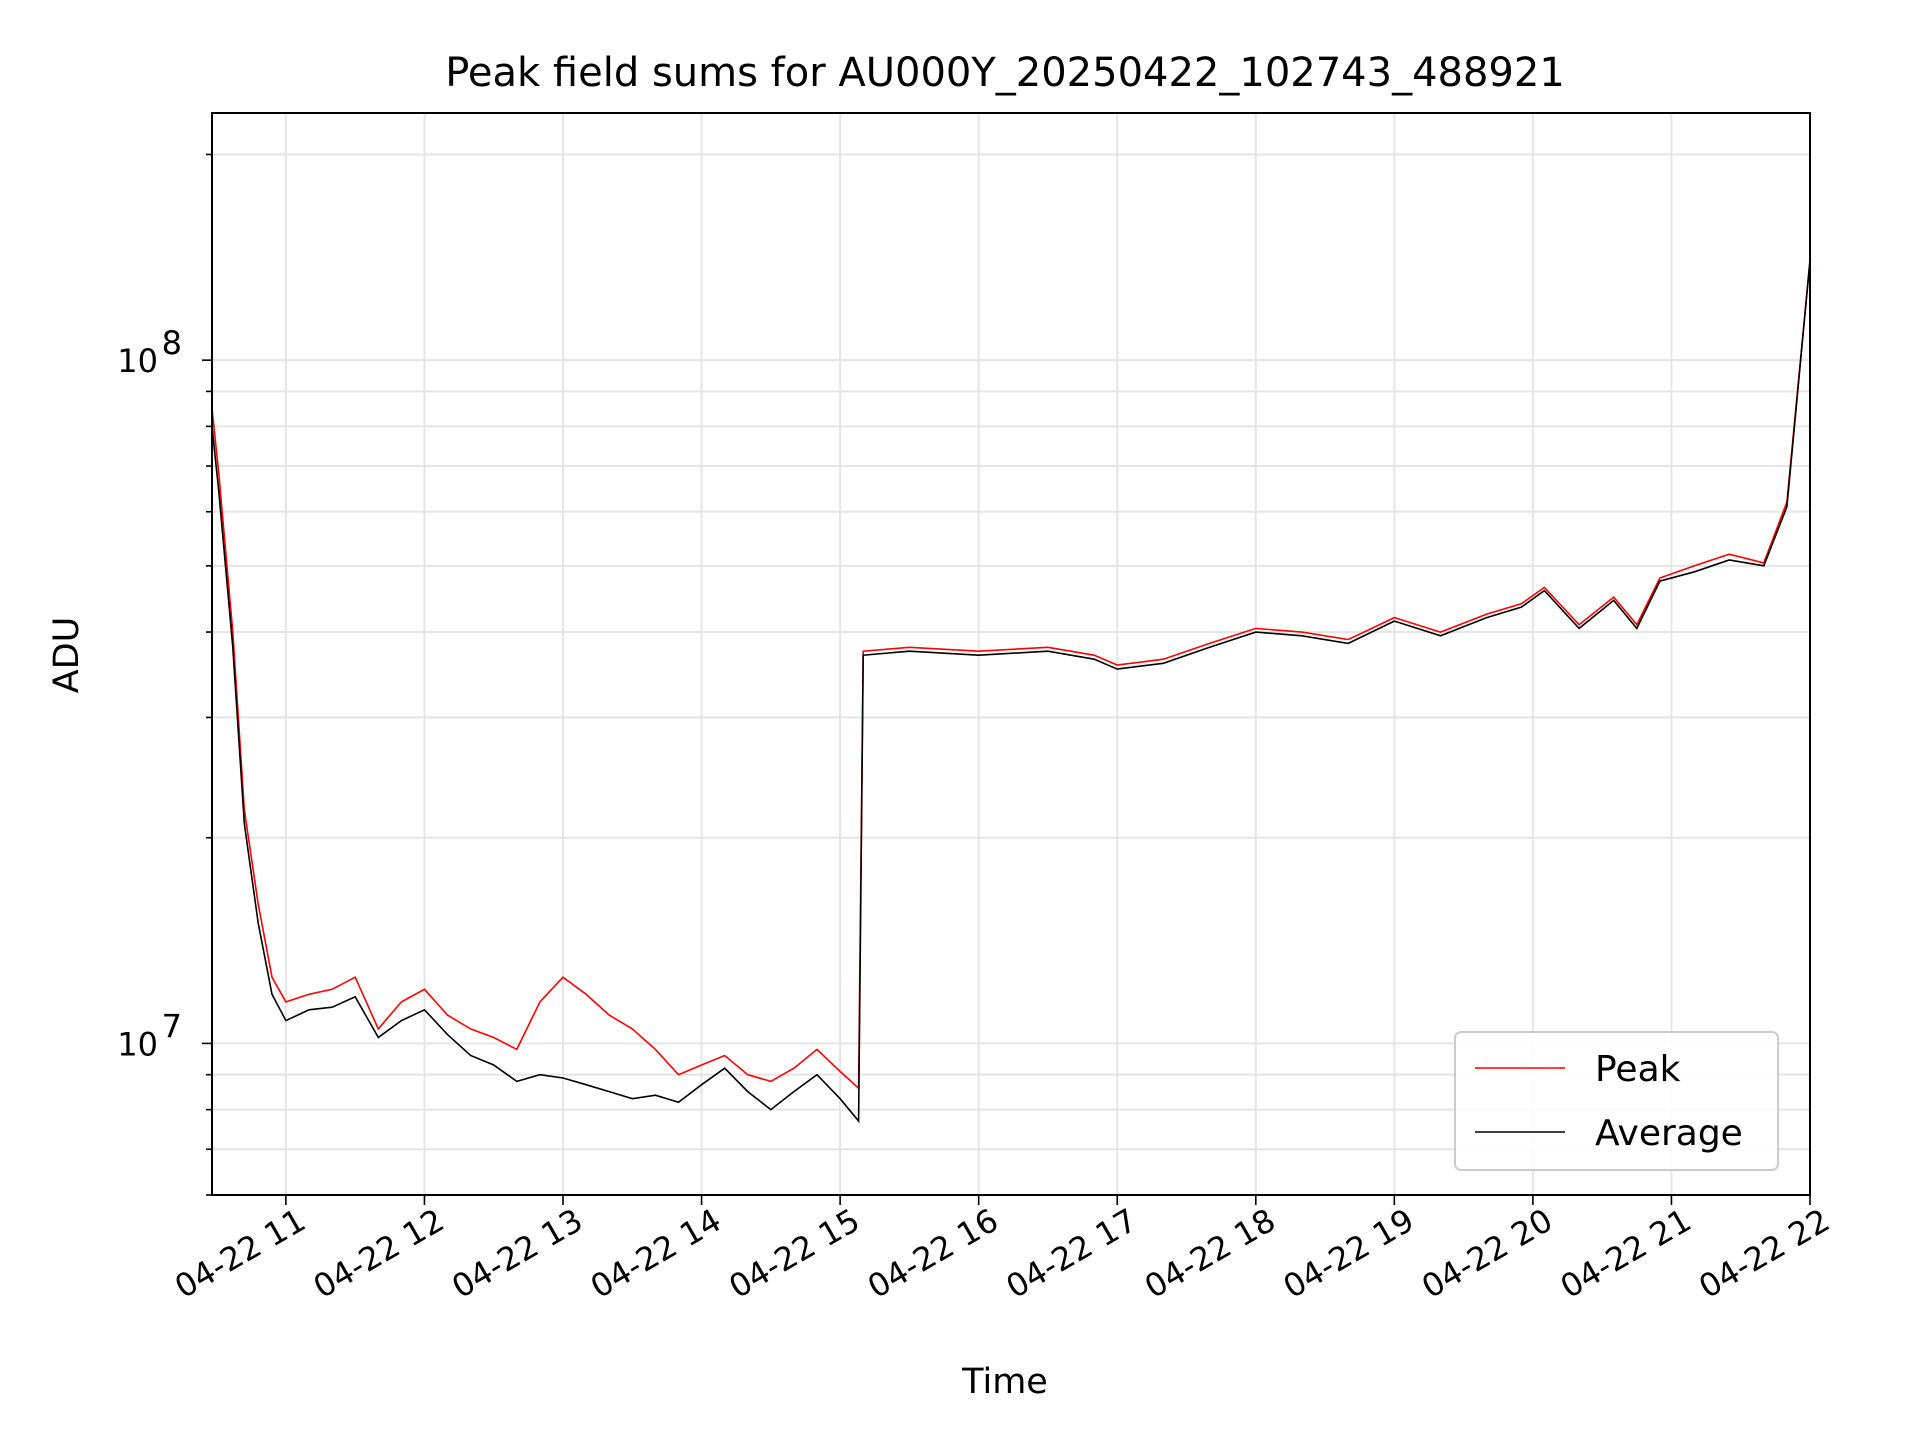  What do you see at coordinates (1638, 1069) in the screenshot?
I see `legend-peak-label: Peak` at bounding box center [1638, 1069].